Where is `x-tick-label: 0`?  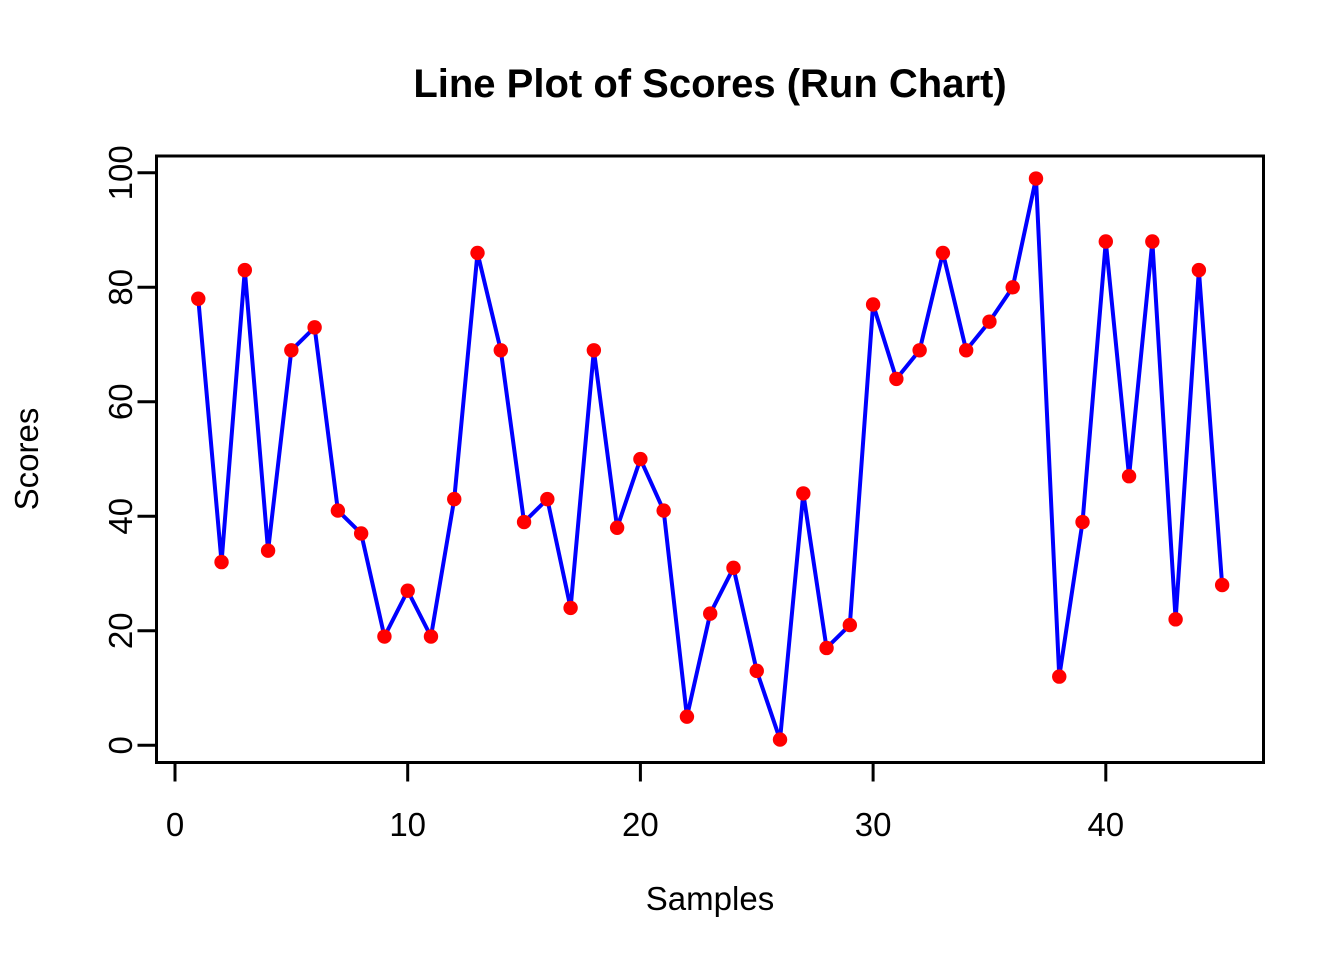 x-tick-label: 0 is located at coordinates (175, 824).